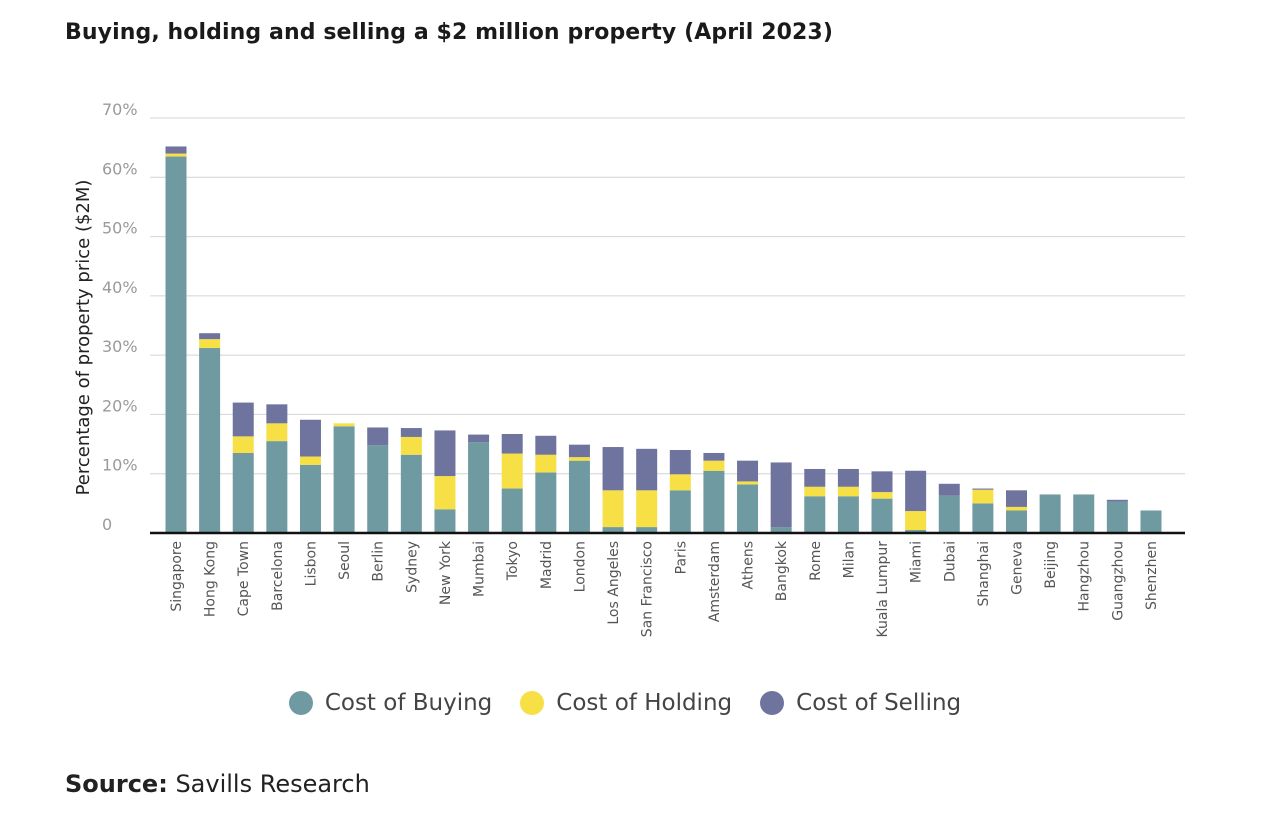 The image size is (1280, 816). Describe the element at coordinates (848, 477) in the screenshot. I see `bar-selling-milan` at that location.